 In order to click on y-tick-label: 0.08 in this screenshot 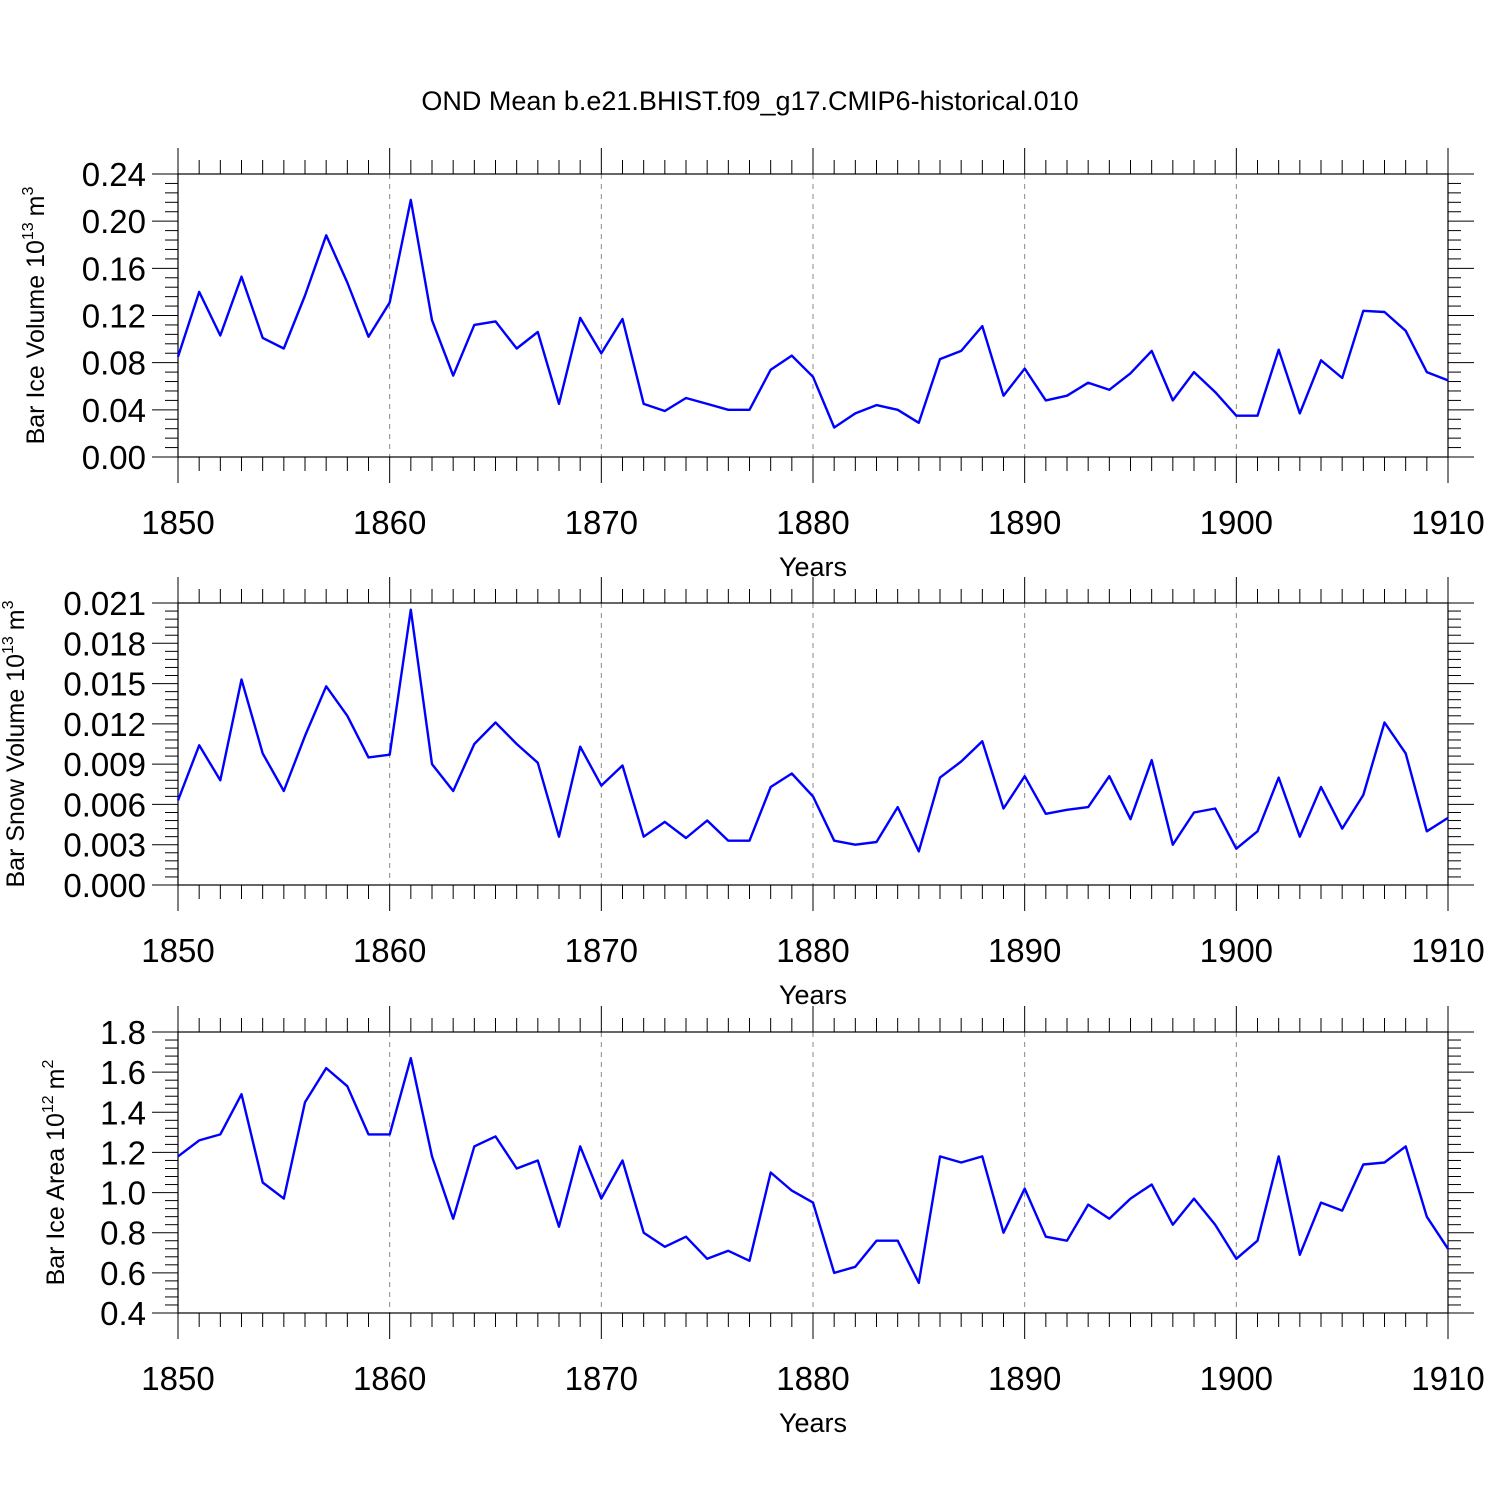, I will do `click(114, 363)`.